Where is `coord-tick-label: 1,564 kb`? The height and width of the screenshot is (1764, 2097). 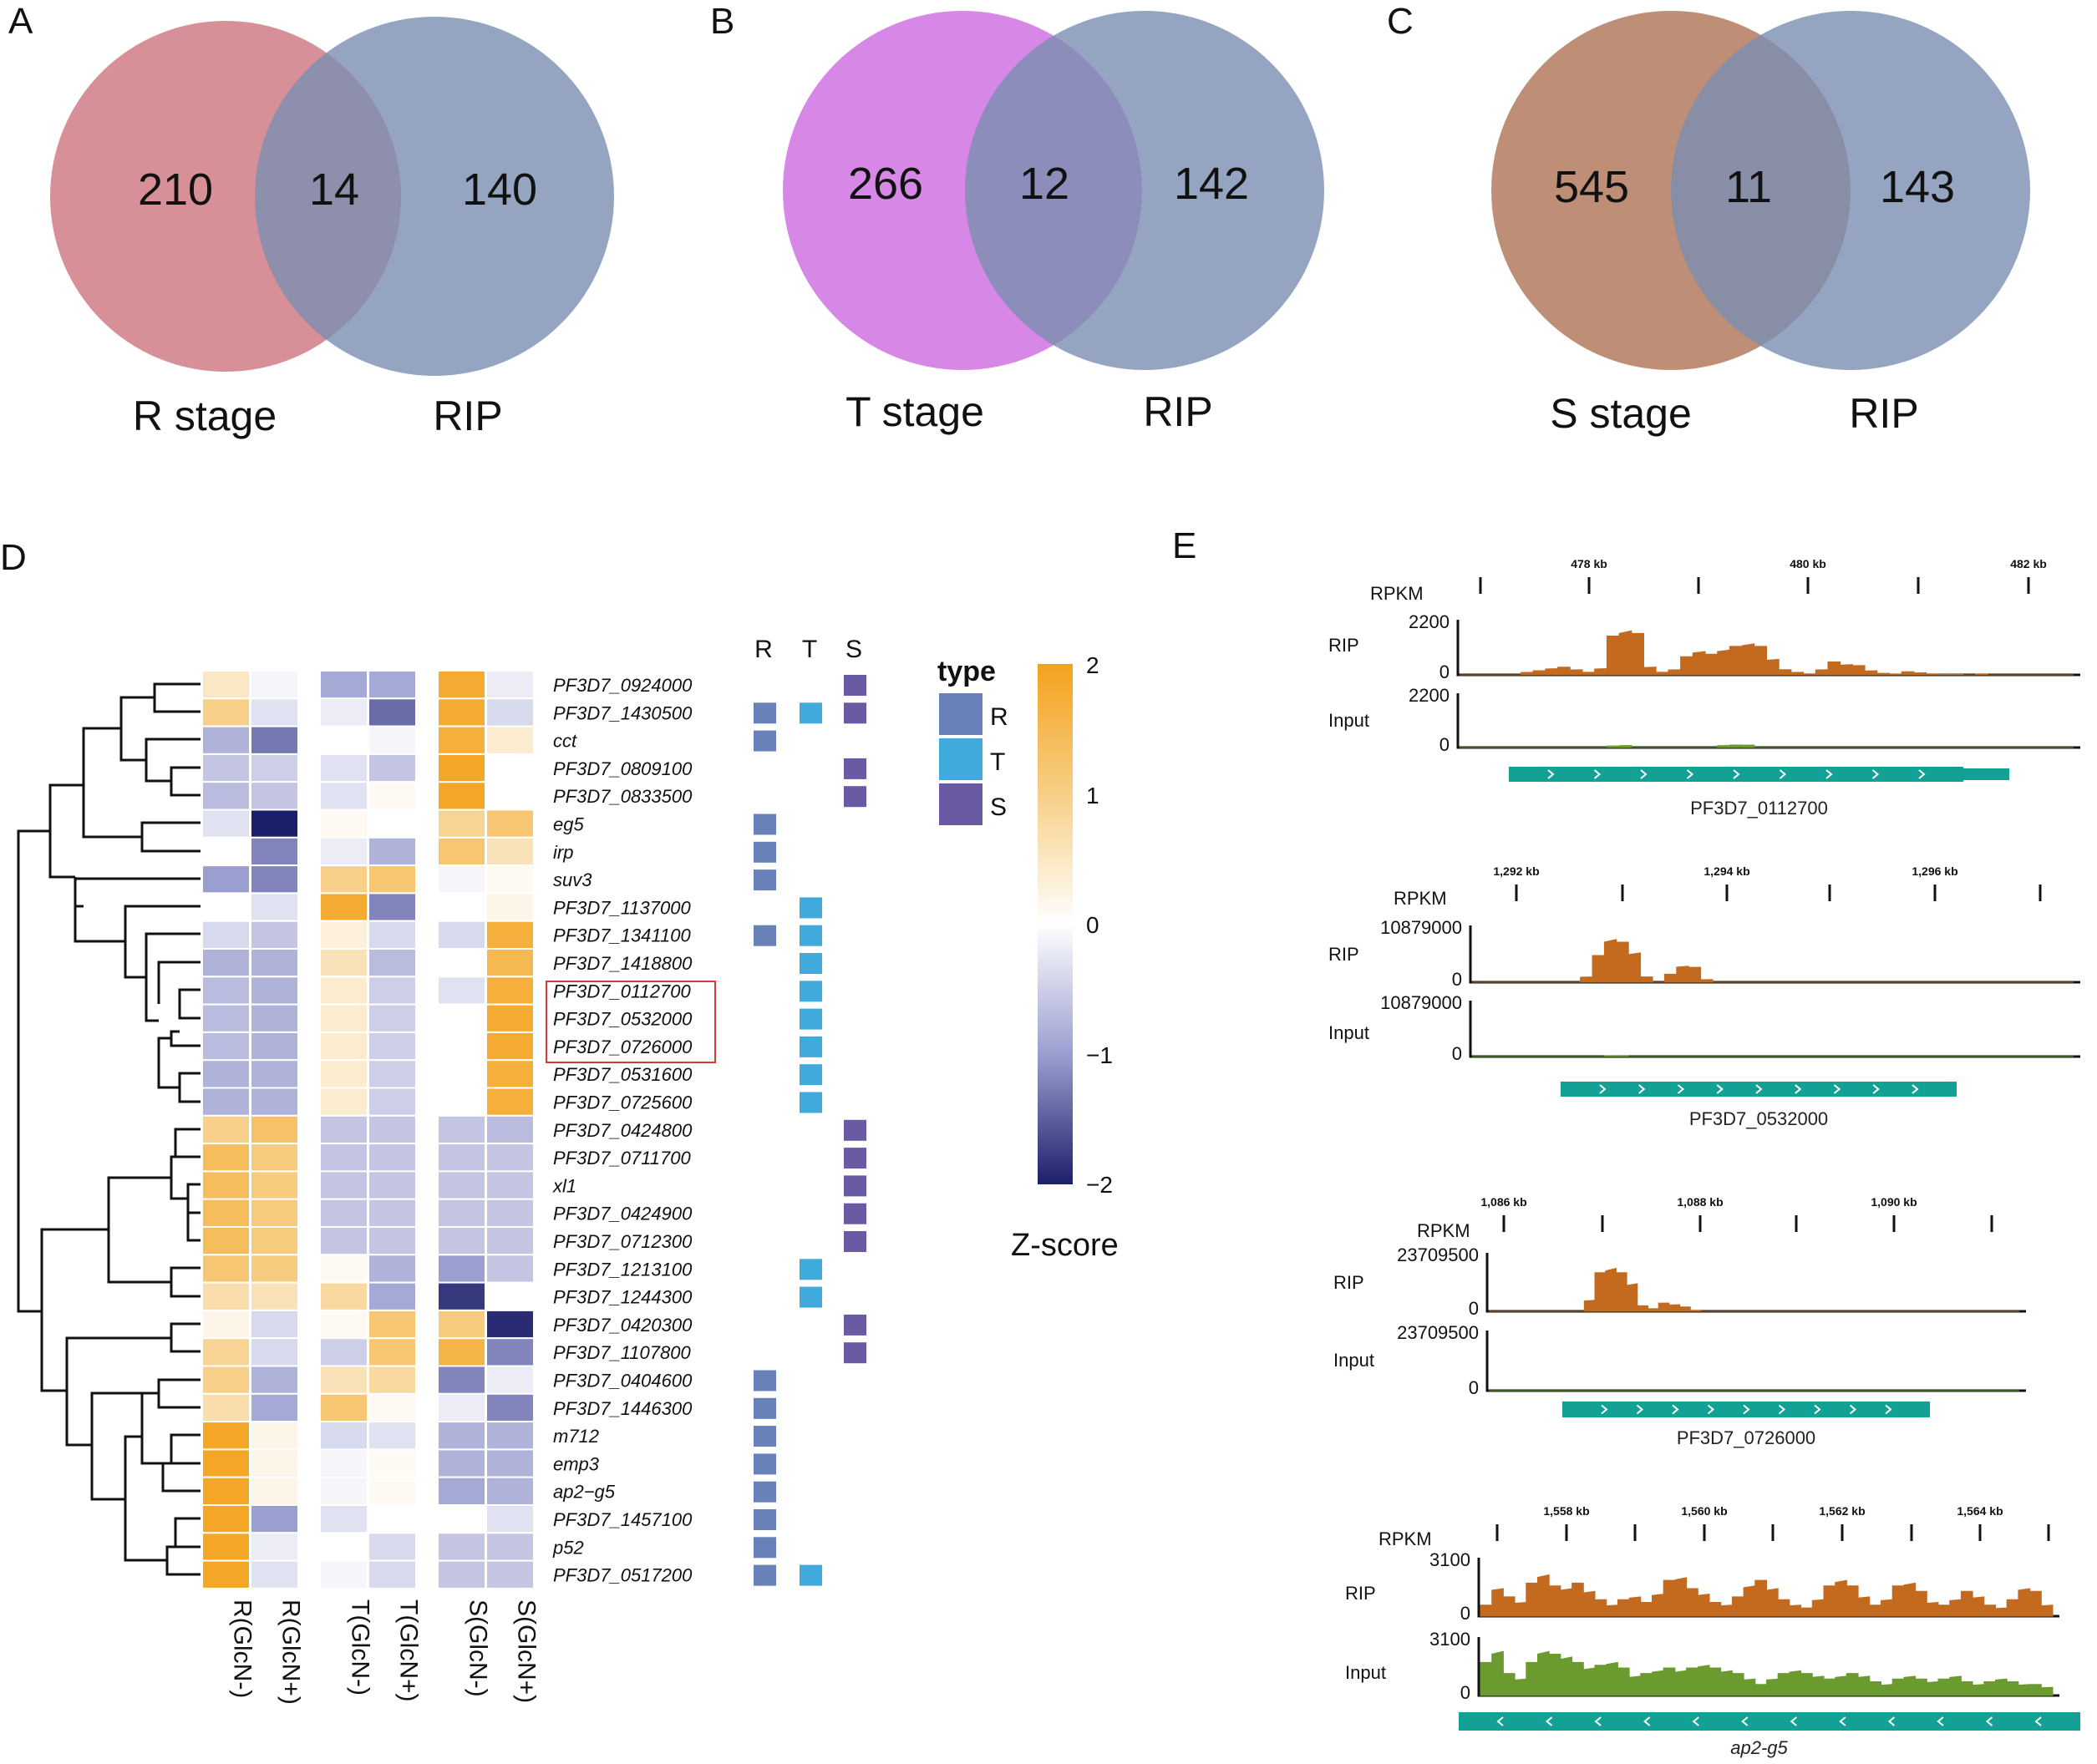 coord-tick-label: 1,564 kb is located at coordinates (1980, 1511).